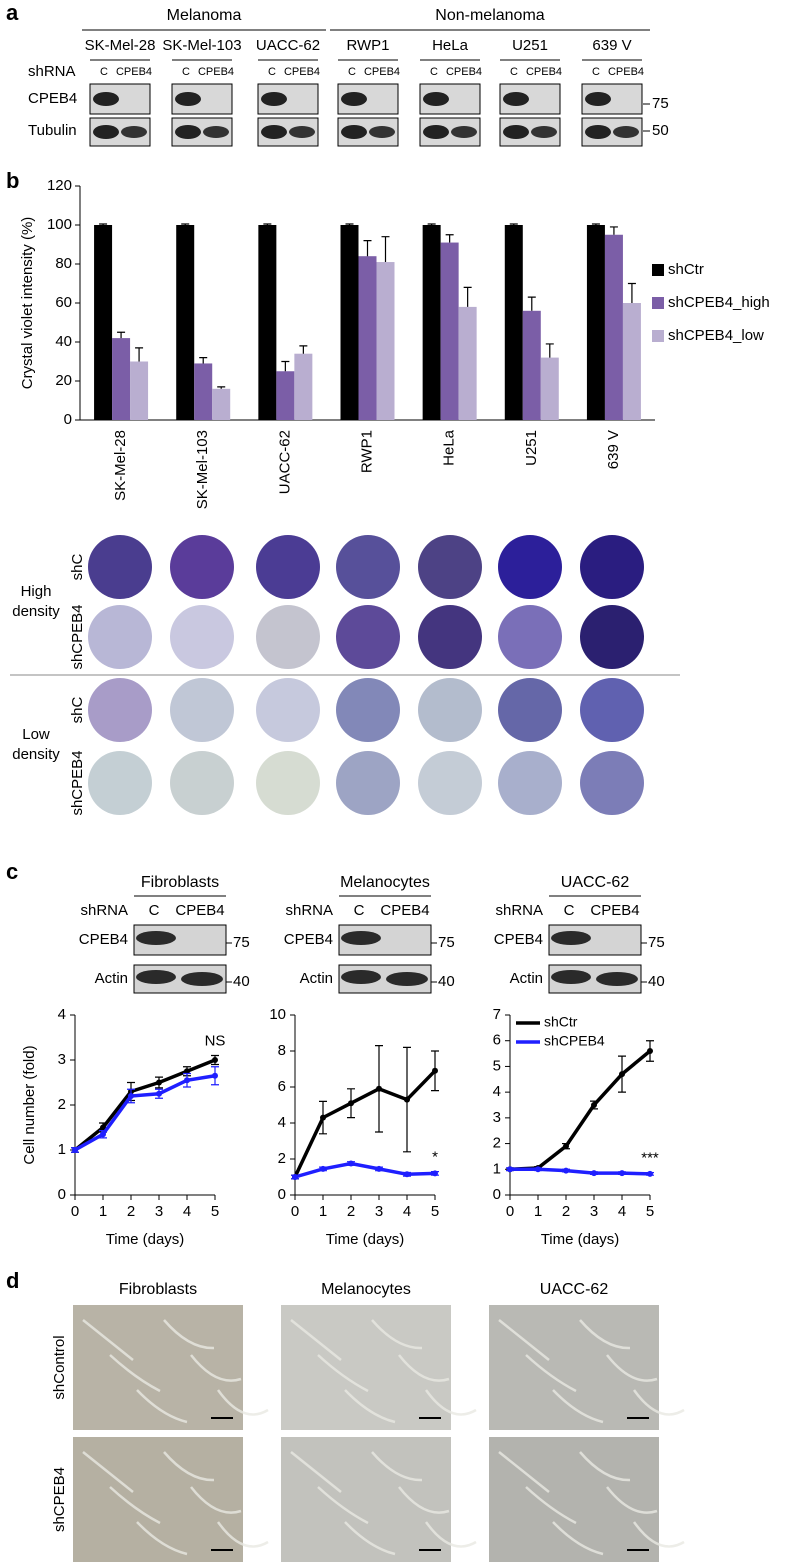  What do you see at coordinates (63, 380) in the screenshot?
I see `y-tick-label: 20` at bounding box center [63, 380].